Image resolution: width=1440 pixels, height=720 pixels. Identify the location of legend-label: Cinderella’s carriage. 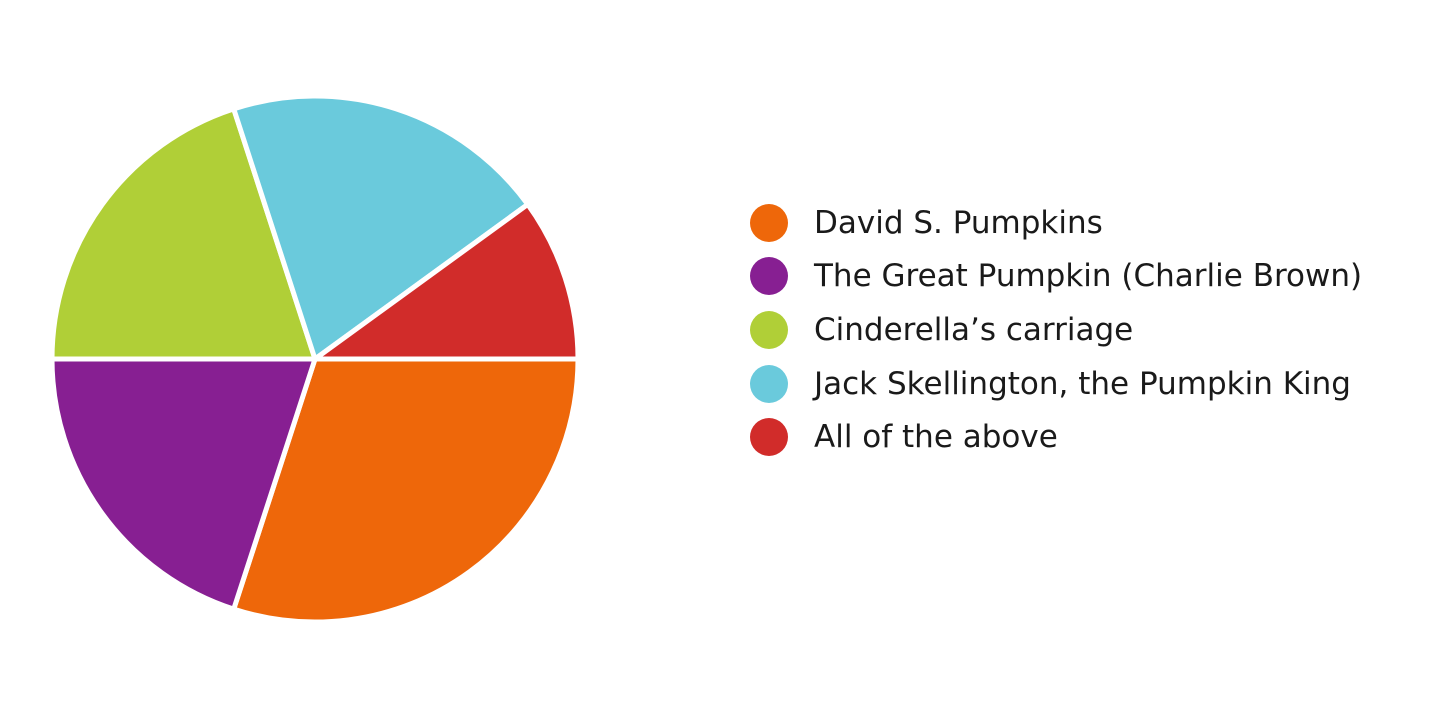
(974, 329).